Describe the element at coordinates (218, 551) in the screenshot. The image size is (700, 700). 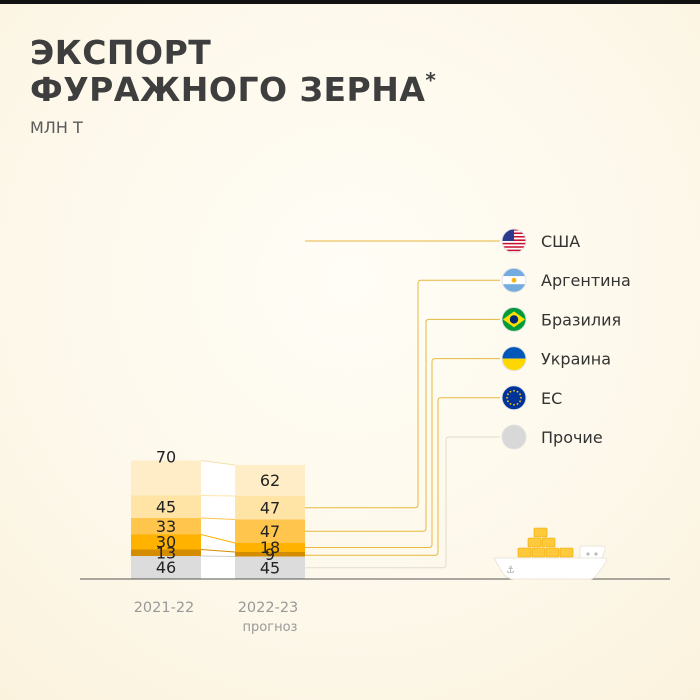
I see `flow-line-ес` at that location.